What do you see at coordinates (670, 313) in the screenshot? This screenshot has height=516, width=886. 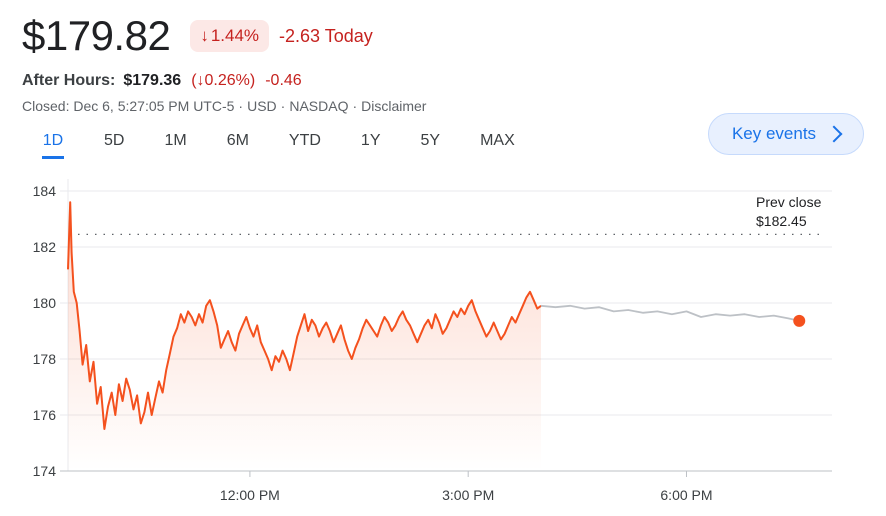 I see `series-line-after-hours` at bounding box center [670, 313].